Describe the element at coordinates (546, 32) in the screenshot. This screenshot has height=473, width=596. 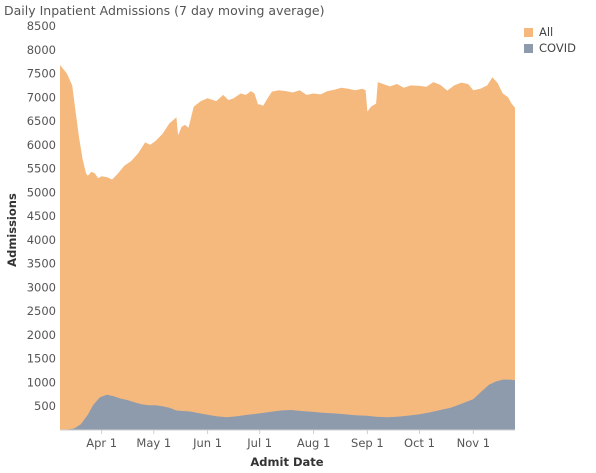
I see `legend-label-all: All` at that location.